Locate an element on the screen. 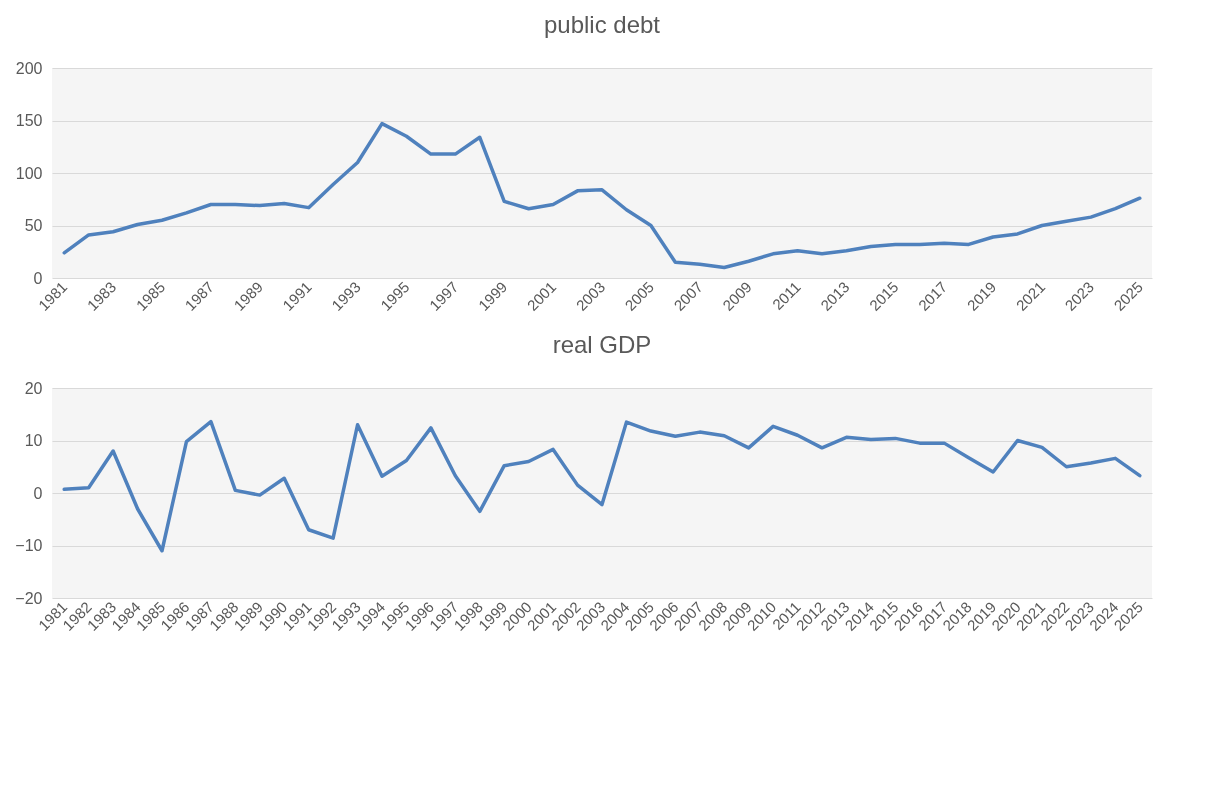 The height and width of the screenshot is (787, 1208). y-tick-label: 50 is located at coordinates (33, 225).